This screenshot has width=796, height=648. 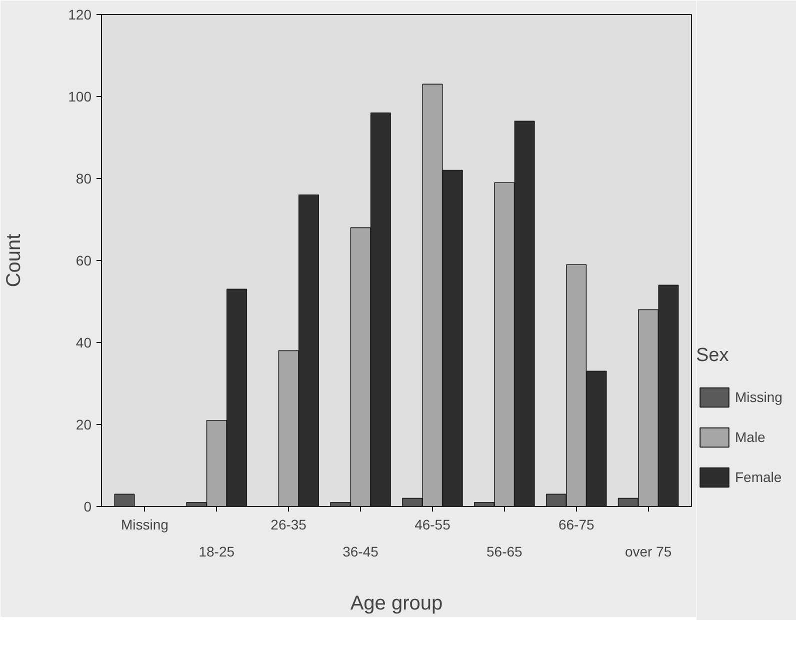 What do you see at coordinates (216, 552) in the screenshot?
I see `x-tick-label: 18-25` at bounding box center [216, 552].